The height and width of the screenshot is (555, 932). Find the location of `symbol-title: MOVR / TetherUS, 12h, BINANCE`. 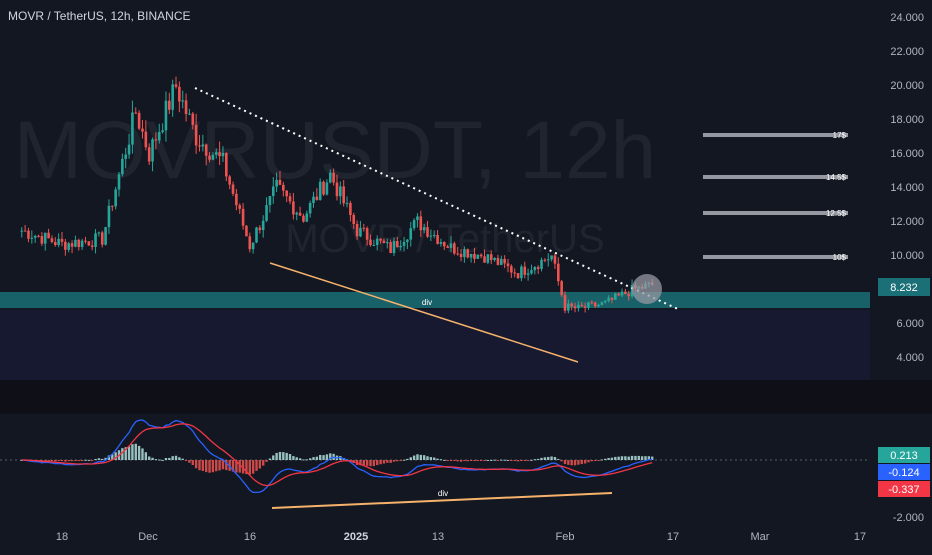

symbol-title: MOVR / TetherUS, 12h, BINANCE is located at coordinates (99, 16).